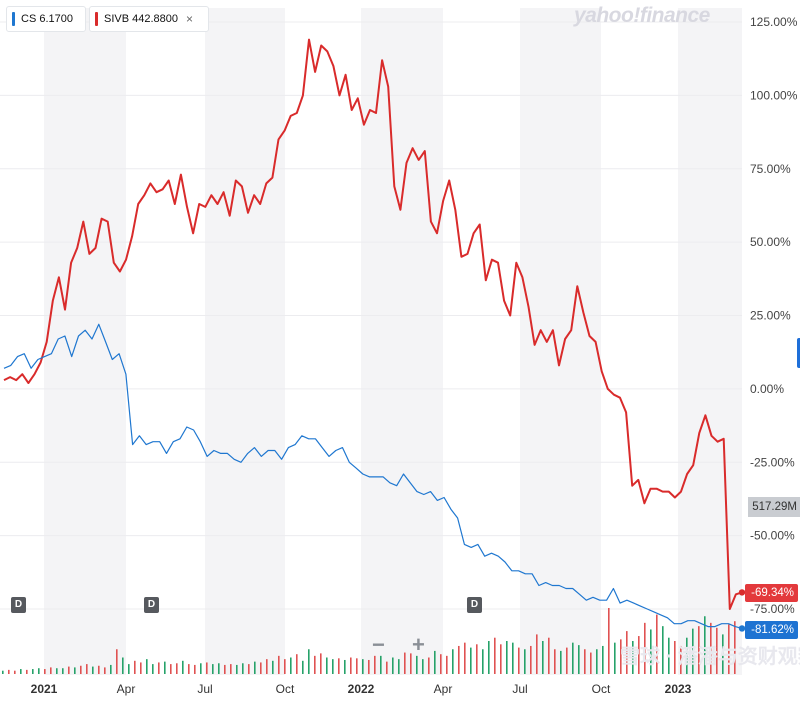 The width and height of the screenshot is (800, 703). Describe the element at coordinates (771, 593) in the screenshot. I see `sivb-last-price-tag: -69.34%` at that location.